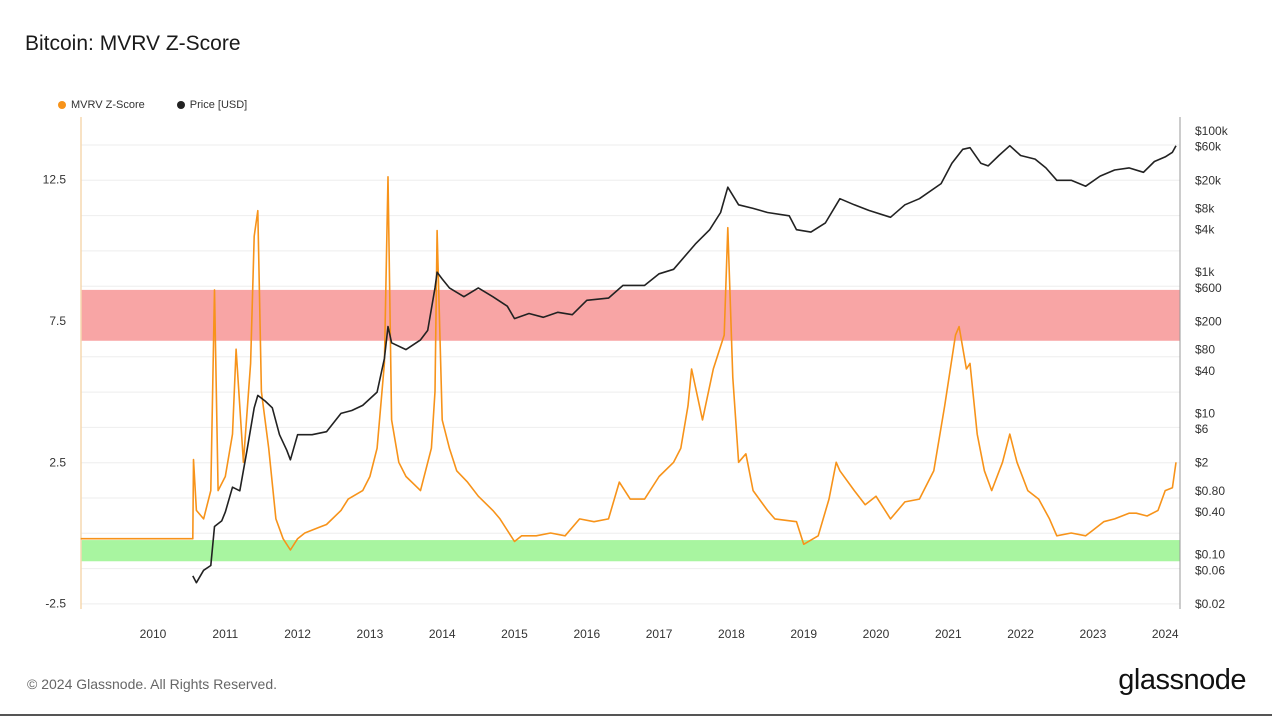 The image size is (1272, 716). Describe the element at coordinates (659, 634) in the screenshot. I see `x-tick-label: 2017` at that location.